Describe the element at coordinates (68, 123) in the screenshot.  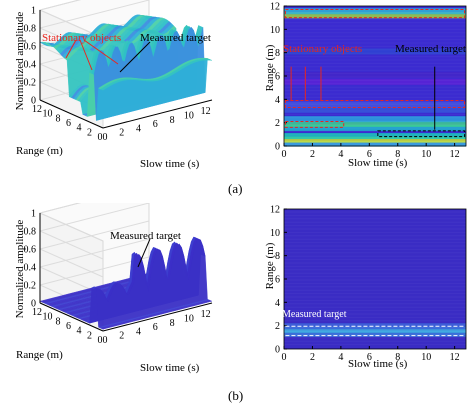
I see `range-tick-label: 6` at that location.